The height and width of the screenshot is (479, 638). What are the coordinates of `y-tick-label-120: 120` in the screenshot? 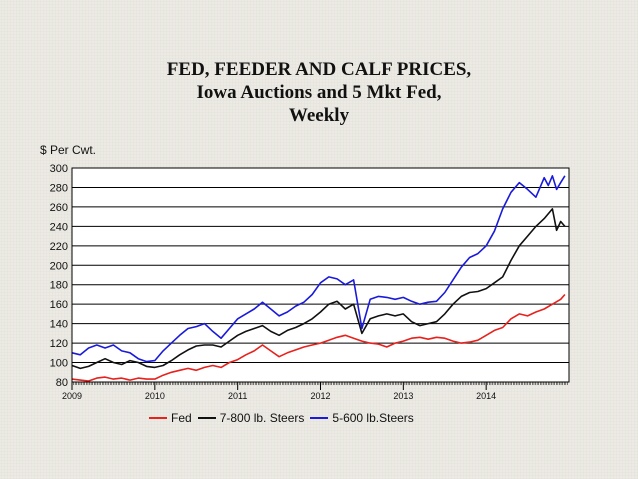 It's located at (59, 344).